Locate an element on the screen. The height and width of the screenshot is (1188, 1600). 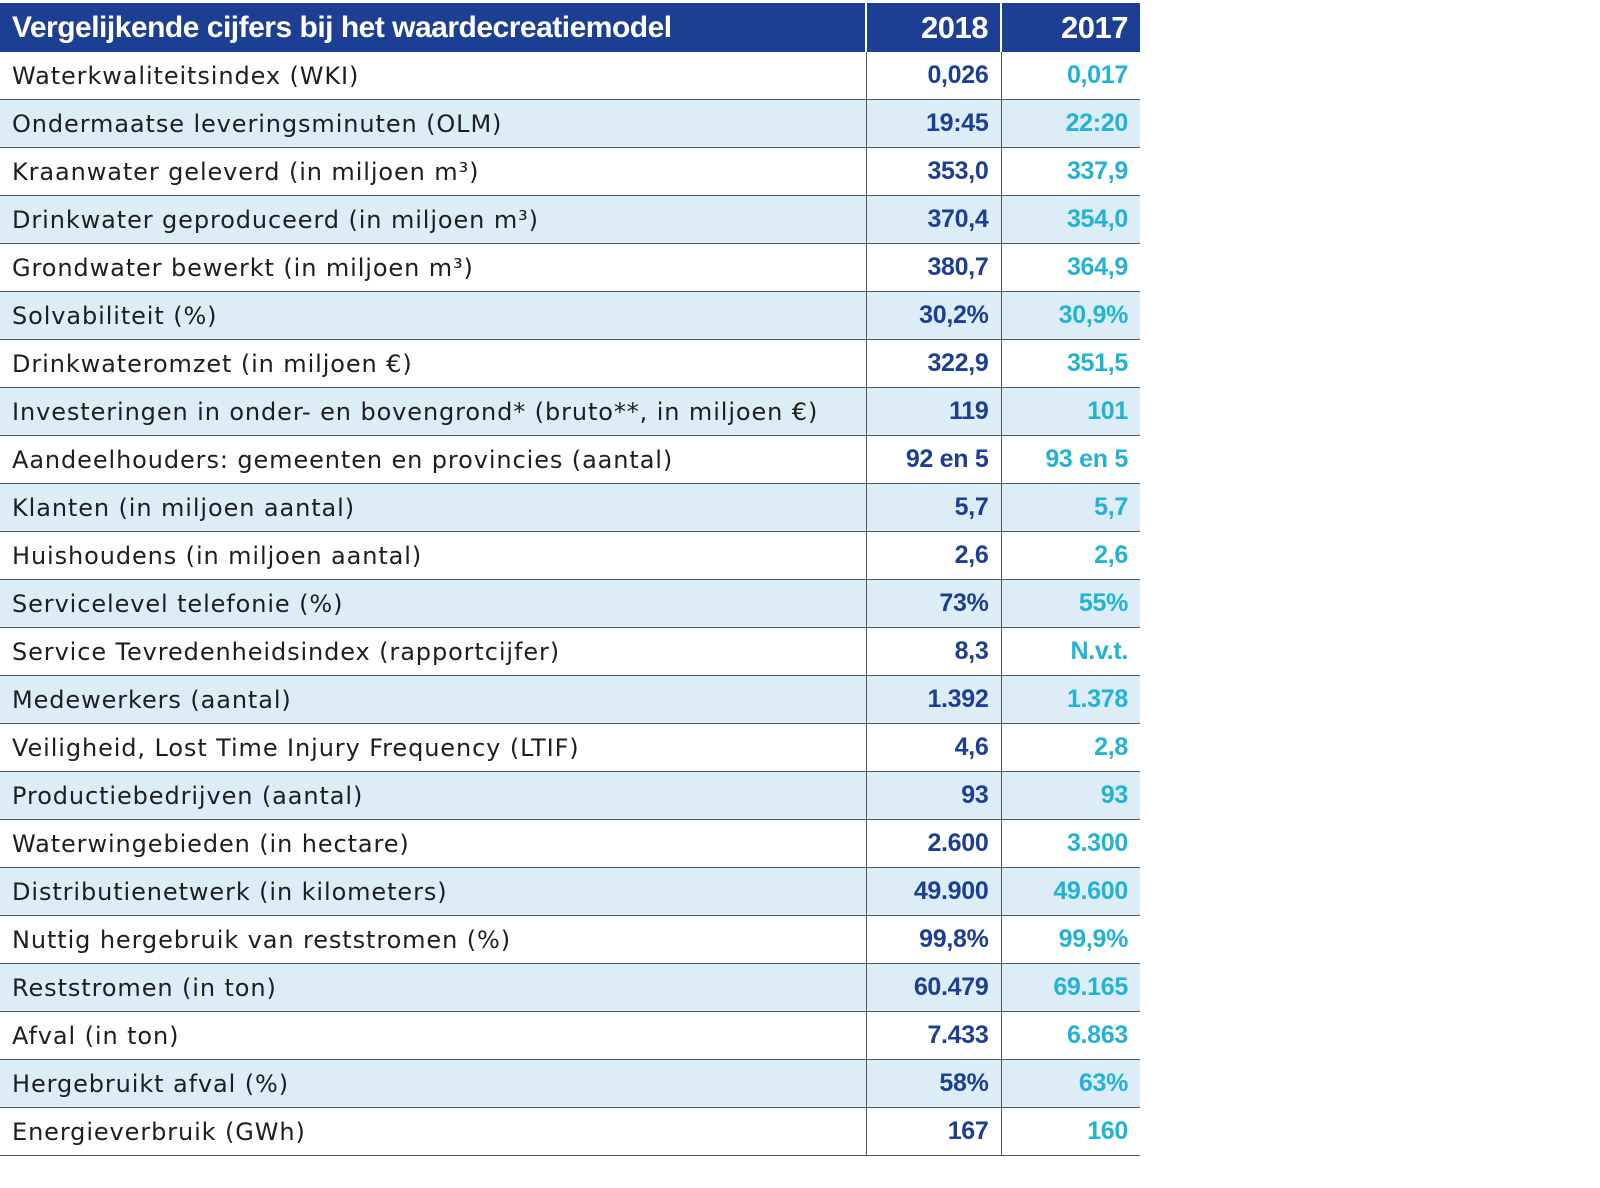
value-2018: 167 is located at coordinates (933, 1131).